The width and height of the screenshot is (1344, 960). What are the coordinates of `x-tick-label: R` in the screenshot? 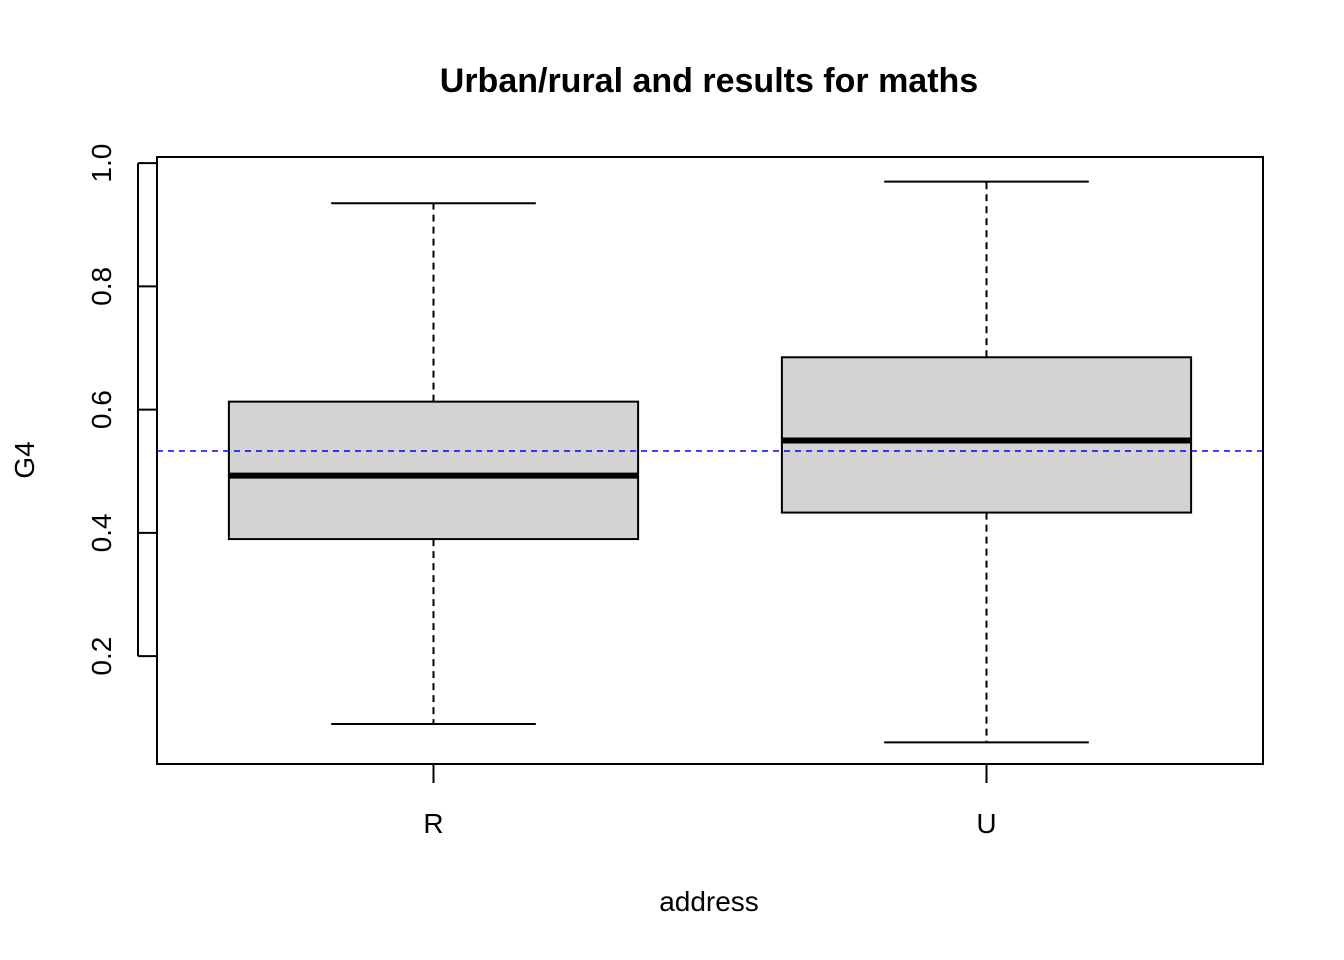 It's located at (433, 823).